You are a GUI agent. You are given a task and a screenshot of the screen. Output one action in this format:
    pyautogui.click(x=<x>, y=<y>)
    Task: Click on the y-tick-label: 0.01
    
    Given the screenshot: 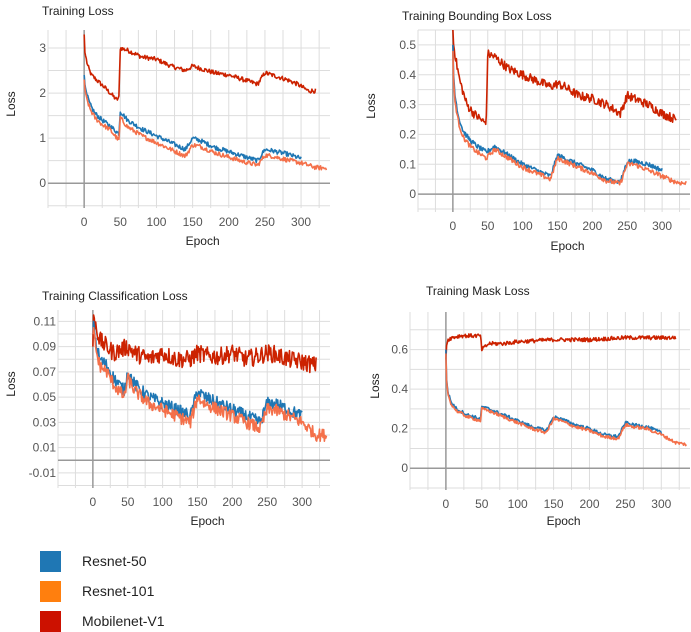 What is the action you would take?
    pyautogui.click(x=45, y=448)
    